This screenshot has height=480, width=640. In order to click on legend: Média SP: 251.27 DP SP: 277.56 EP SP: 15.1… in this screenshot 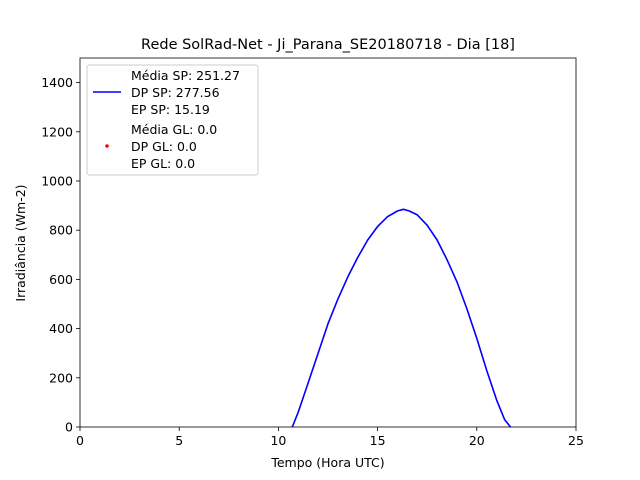, I will do `click(172, 120)`.